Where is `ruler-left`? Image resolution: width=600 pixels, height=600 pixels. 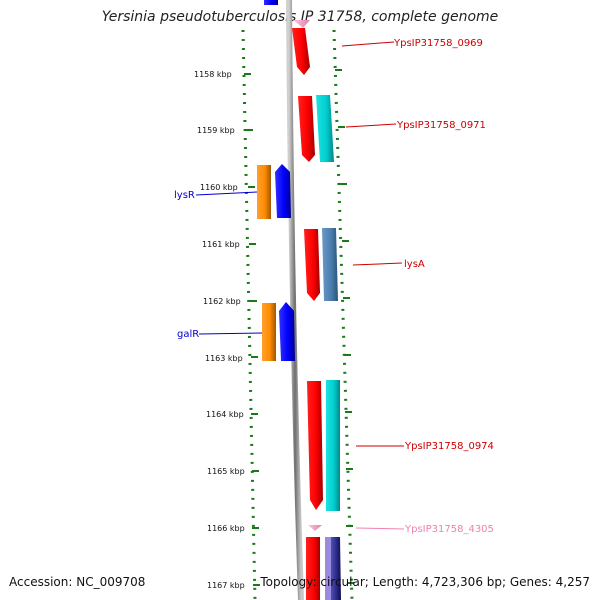 ruler-left is located at coordinates (249, 314).